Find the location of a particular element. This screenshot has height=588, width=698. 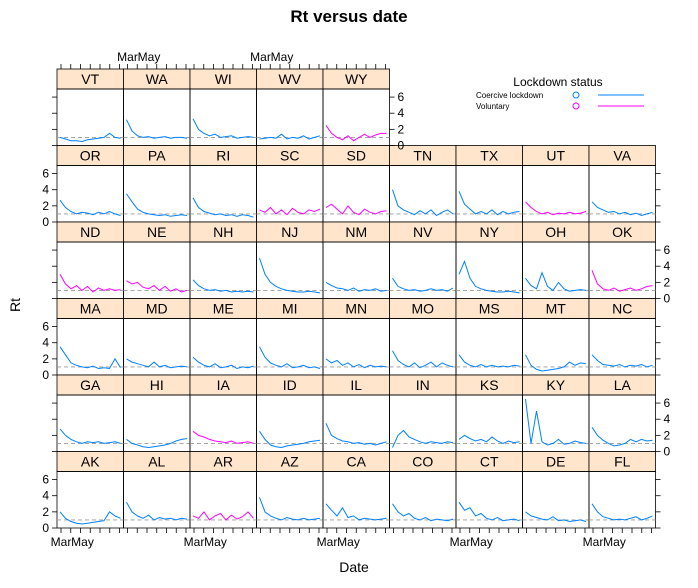

panel-az: AZ is located at coordinates (290, 490).